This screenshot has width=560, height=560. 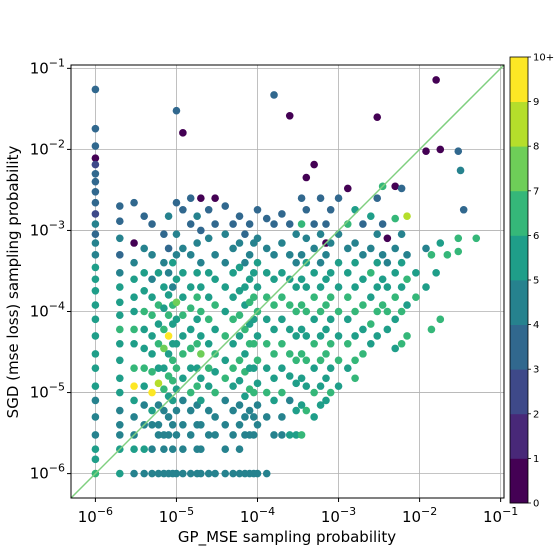 I want to click on y-axis-ticks: 10−6 10−5 10−4 10−3 10−2 10−1, so click(x=50, y=269).